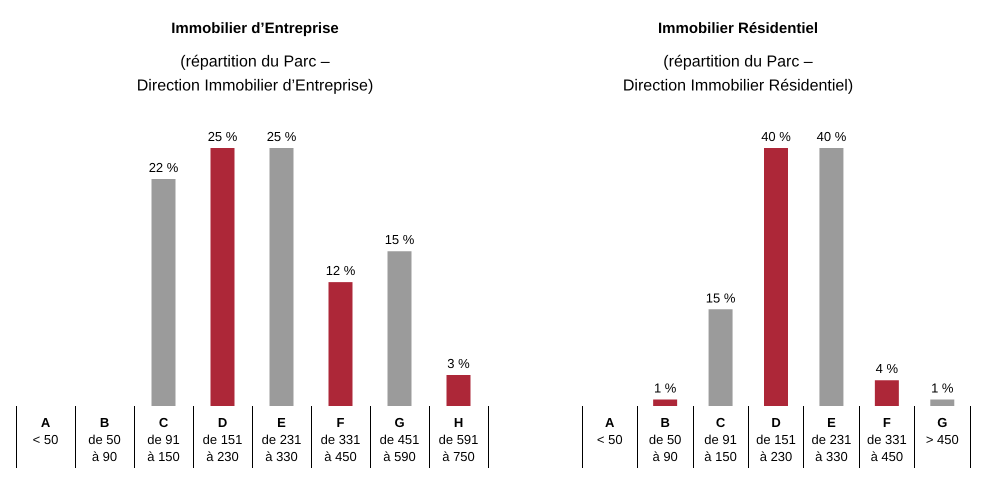  Describe the element at coordinates (255, 74) in the screenshot. I see `chart-subtitle: (répartition du Parc – Direction Immobilier d’Entreprise)` at that location.